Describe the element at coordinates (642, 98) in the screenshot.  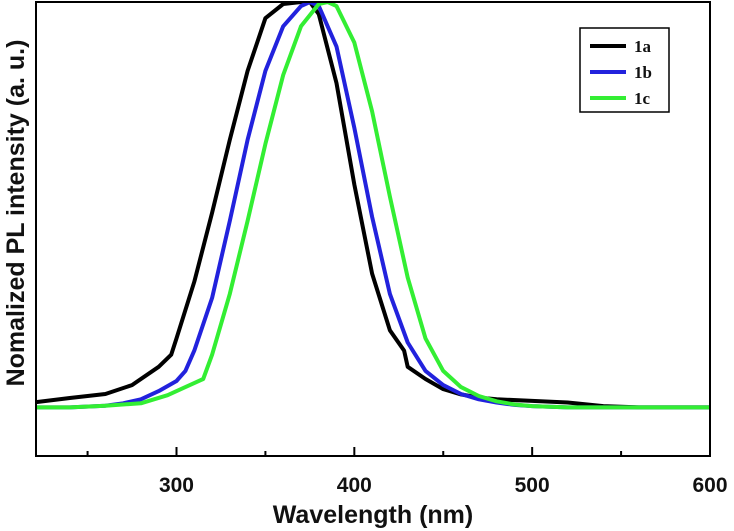
I see `legend-label-1c: 1c` at that location.